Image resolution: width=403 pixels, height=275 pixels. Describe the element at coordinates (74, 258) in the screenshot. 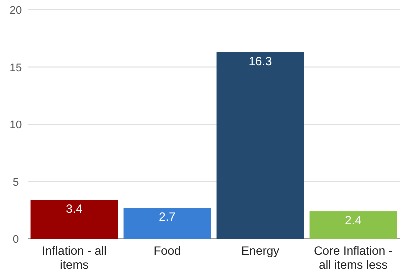

I see `x-tick-label: Inflation - all items` at that location.